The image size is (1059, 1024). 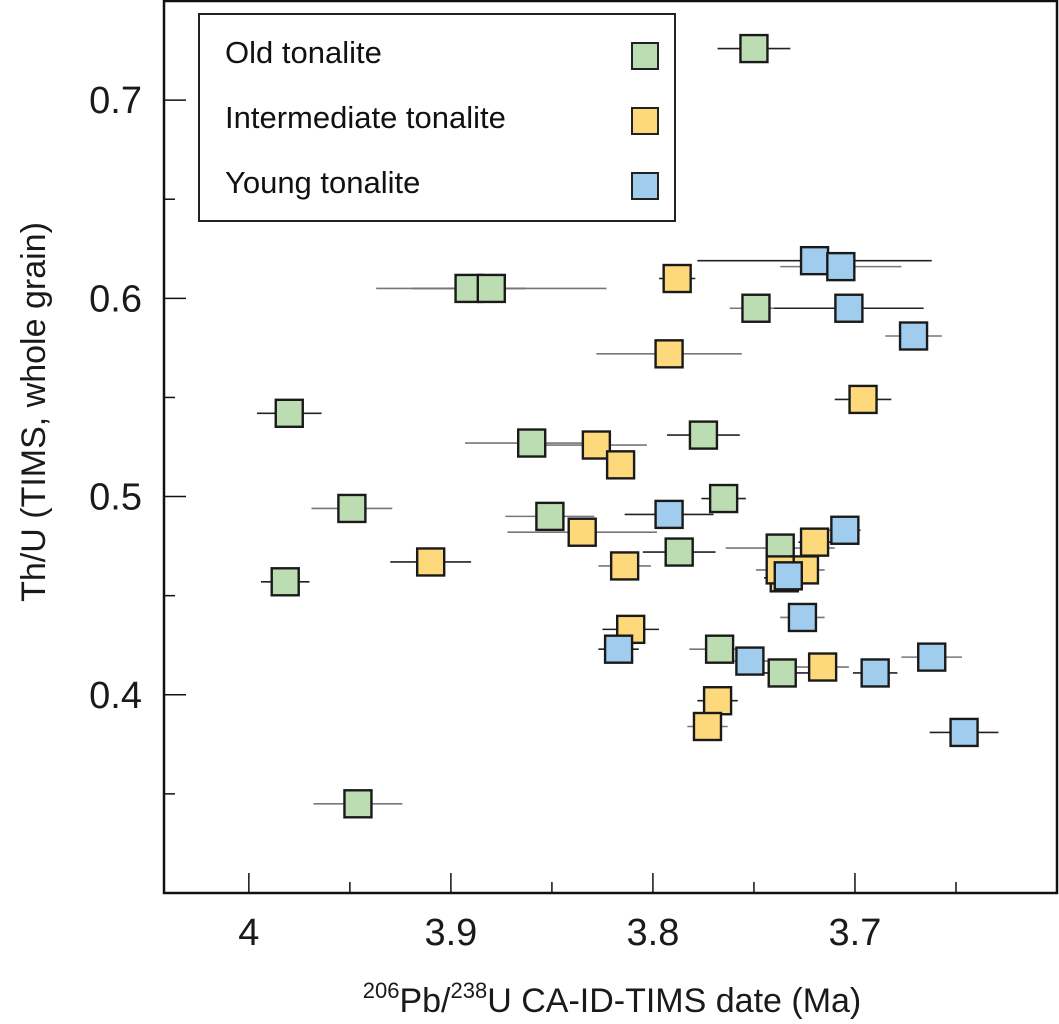 What do you see at coordinates (115, 696) in the screenshot?
I see `y-tick-label: 0.4` at bounding box center [115, 696].